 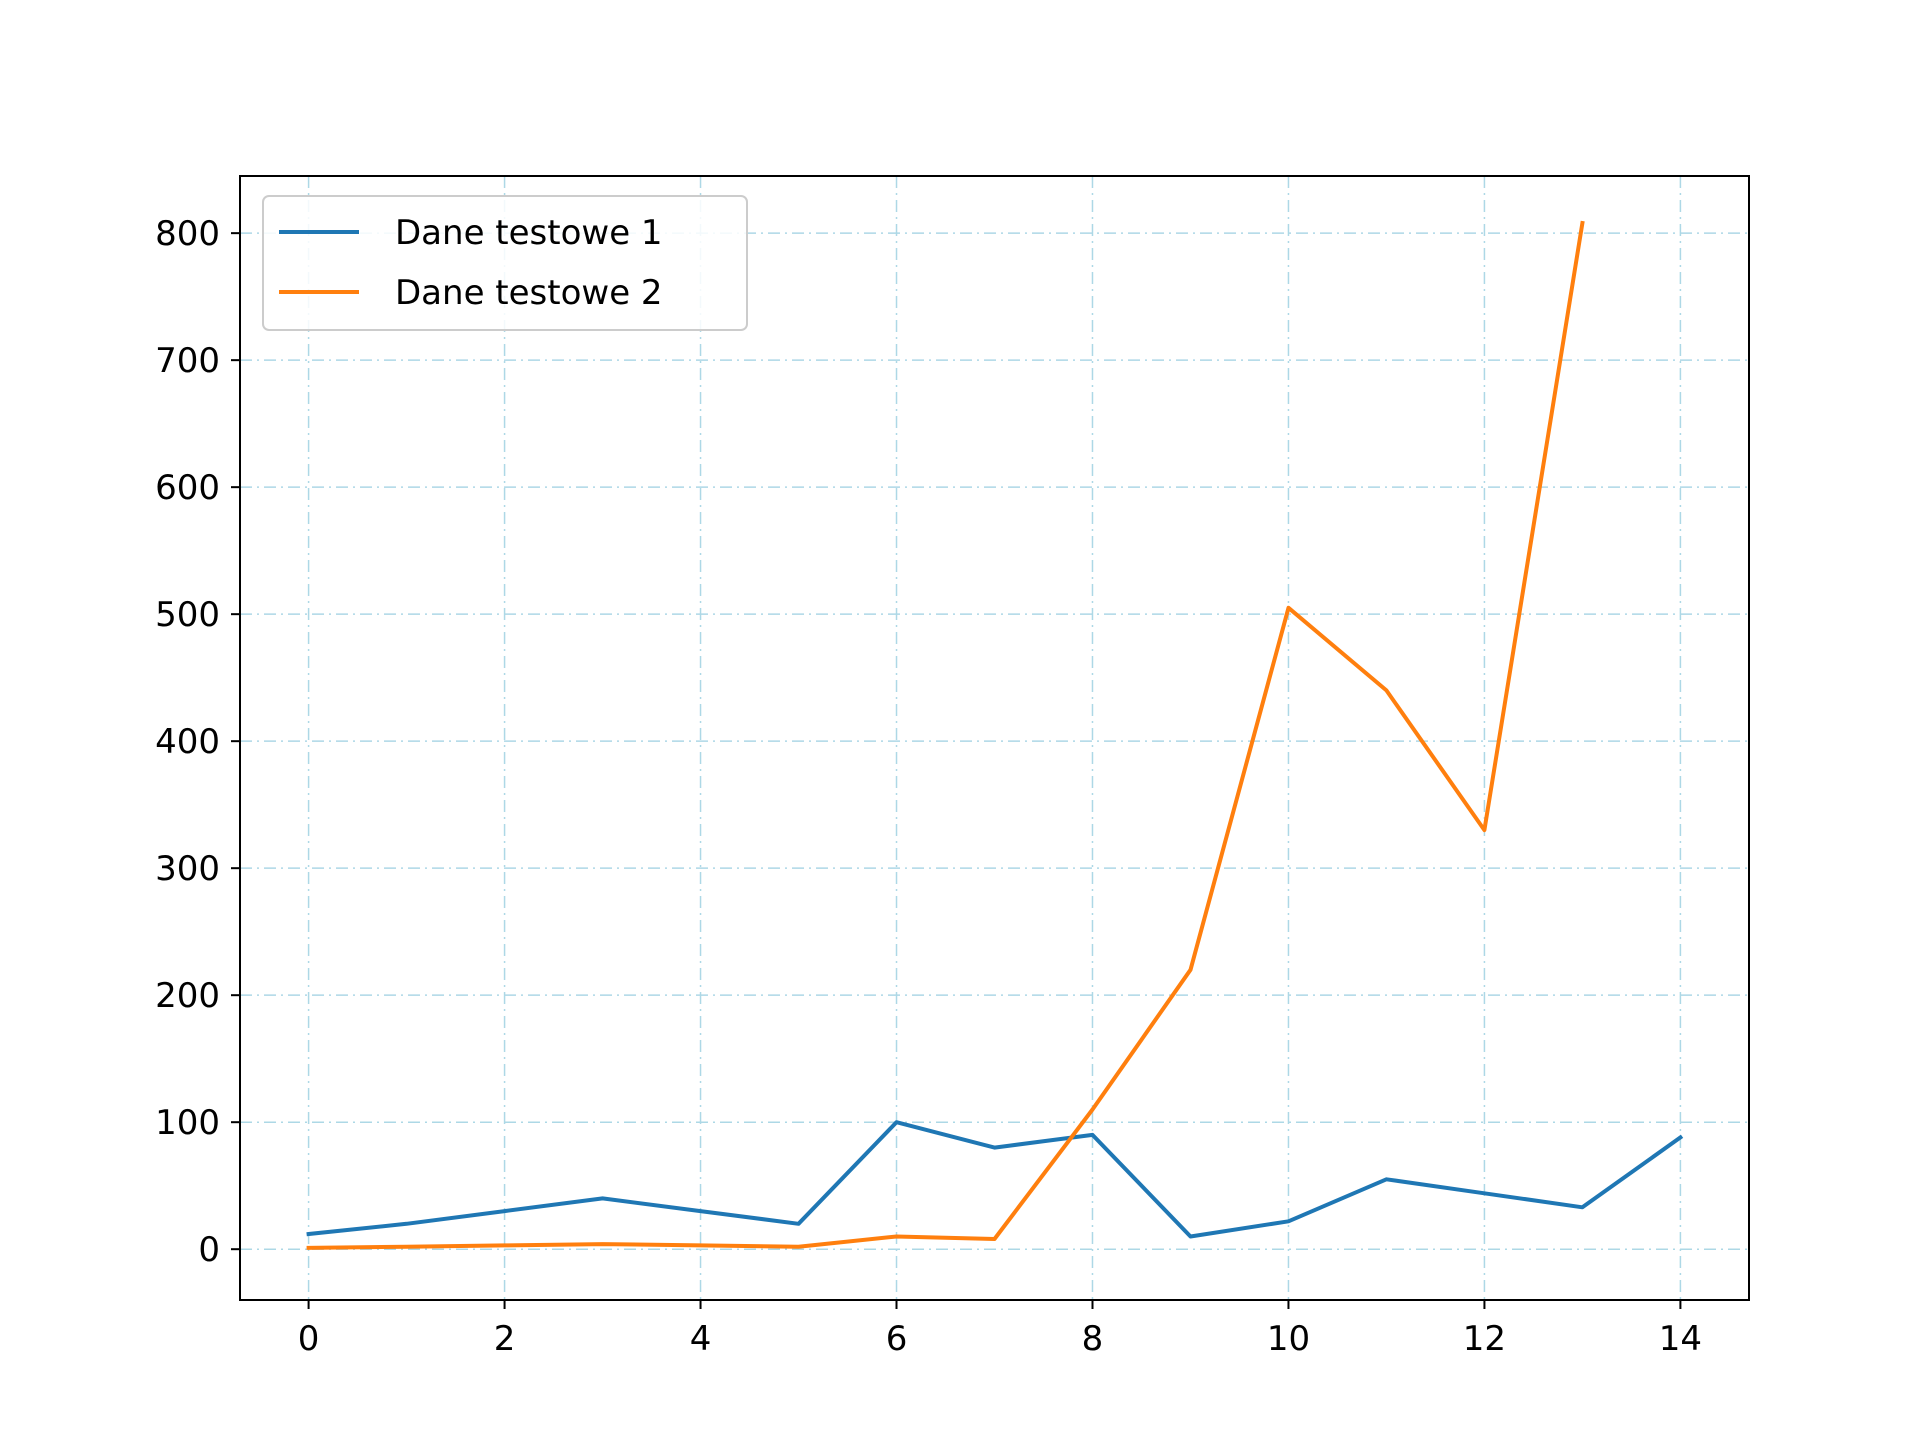 What do you see at coordinates (1680, 1339) in the screenshot?
I see `x-tick-label: 14` at bounding box center [1680, 1339].